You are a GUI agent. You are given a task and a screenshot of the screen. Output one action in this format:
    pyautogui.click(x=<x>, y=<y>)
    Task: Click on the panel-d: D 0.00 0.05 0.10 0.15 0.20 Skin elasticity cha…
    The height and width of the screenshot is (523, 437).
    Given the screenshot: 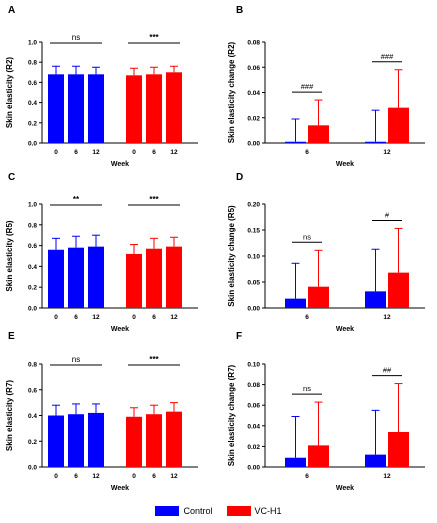 What is the action you would take?
    pyautogui.click(x=326, y=252)
    